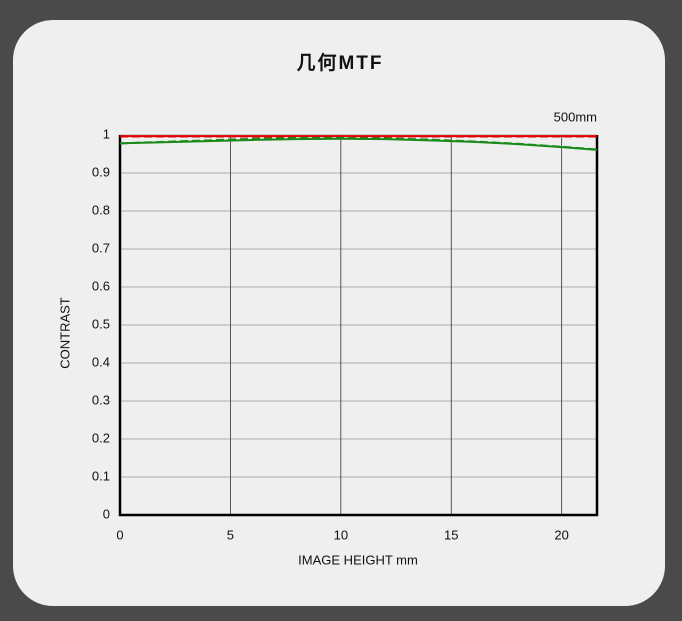 The image size is (682, 621). Describe the element at coordinates (341, 534) in the screenshot. I see `x-tick-label: 10` at that location.